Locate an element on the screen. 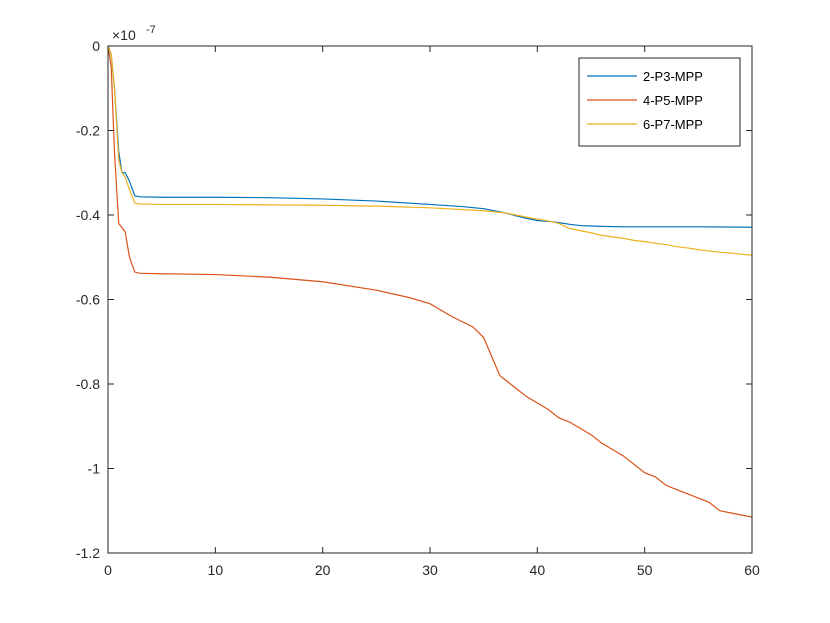 This screenshot has height=623, width=830. y-tick-label: -0.8 is located at coordinates (88, 384).